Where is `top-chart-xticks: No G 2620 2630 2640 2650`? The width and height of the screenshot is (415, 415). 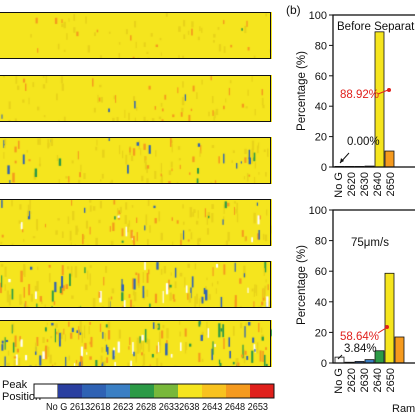 top-chart-xticks: No G 2620 2630 2640 2650 is located at coordinates (365, 185).